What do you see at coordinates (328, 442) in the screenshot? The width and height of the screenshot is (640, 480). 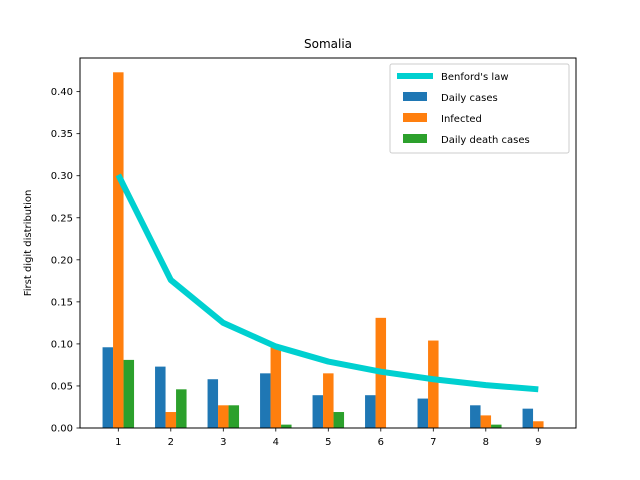 I see `x-tick-label: 5` at bounding box center [328, 442].